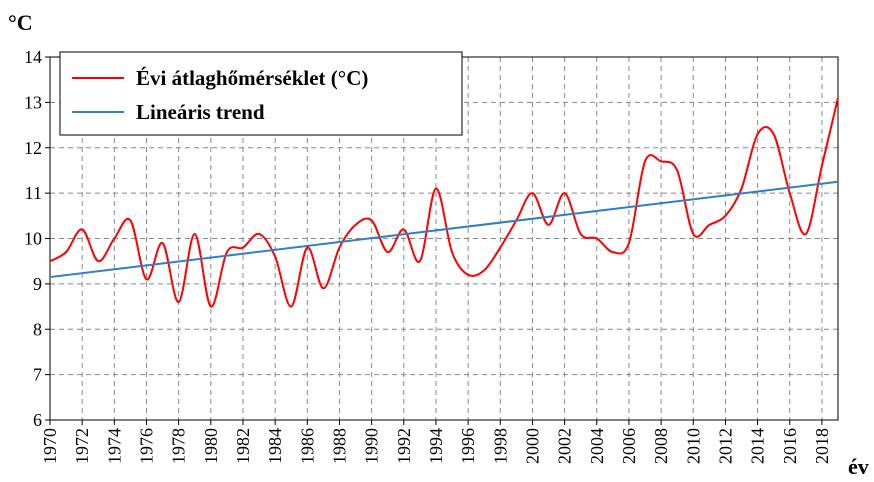 The width and height of the screenshot is (874, 482). Describe the element at coordinates (37, 284) in the screenshot. I see `y-tick-label: 9` at that location.